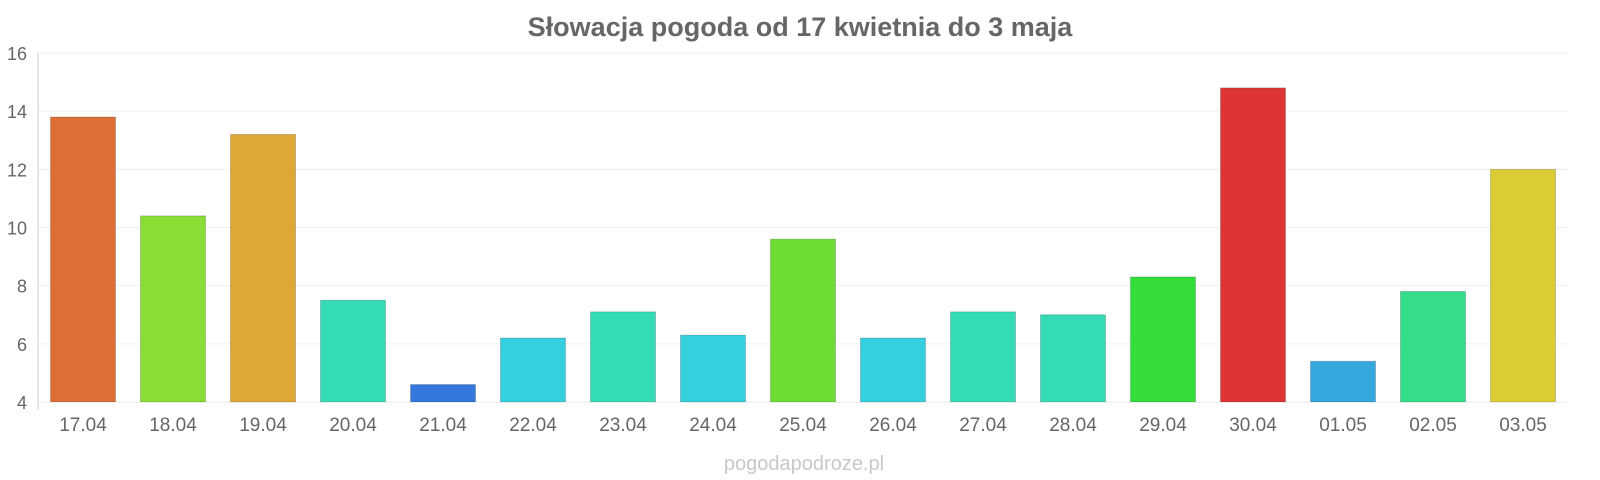 The width and height of the screenshot is (1600, 480). What do you see at coordinates (22, 287) in the screenshot?
I see `y-tick-label: 8` at bounding box center [22, 287].